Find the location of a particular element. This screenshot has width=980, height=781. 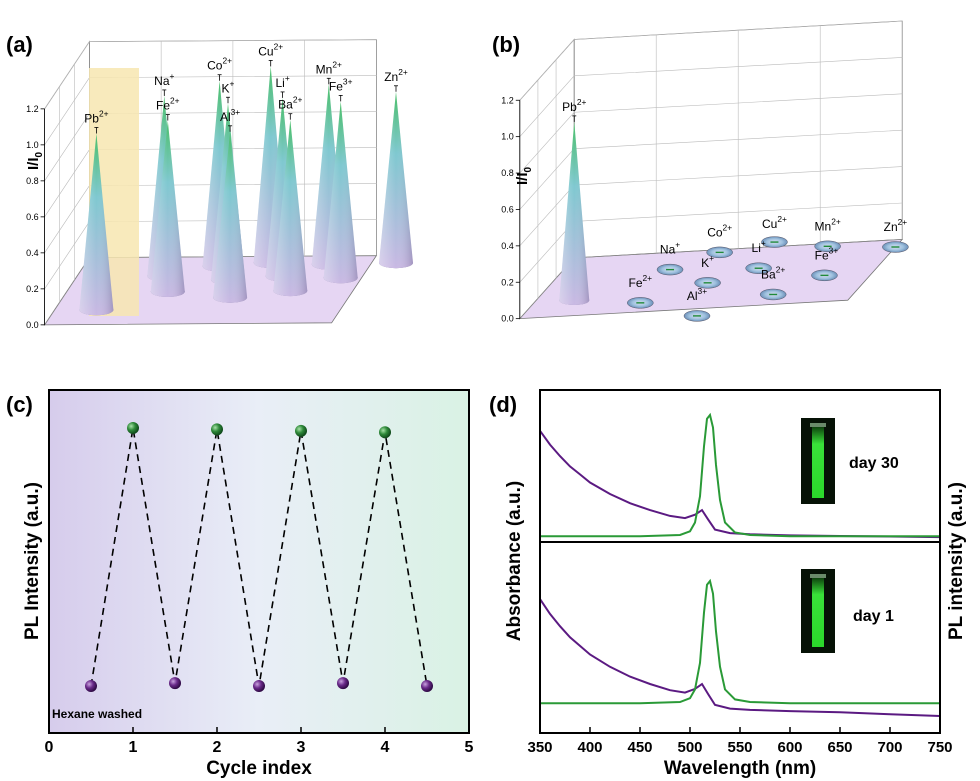

y-axis-label-left-d: Absorbance (a.u.) is located at coordinates (514, 561).